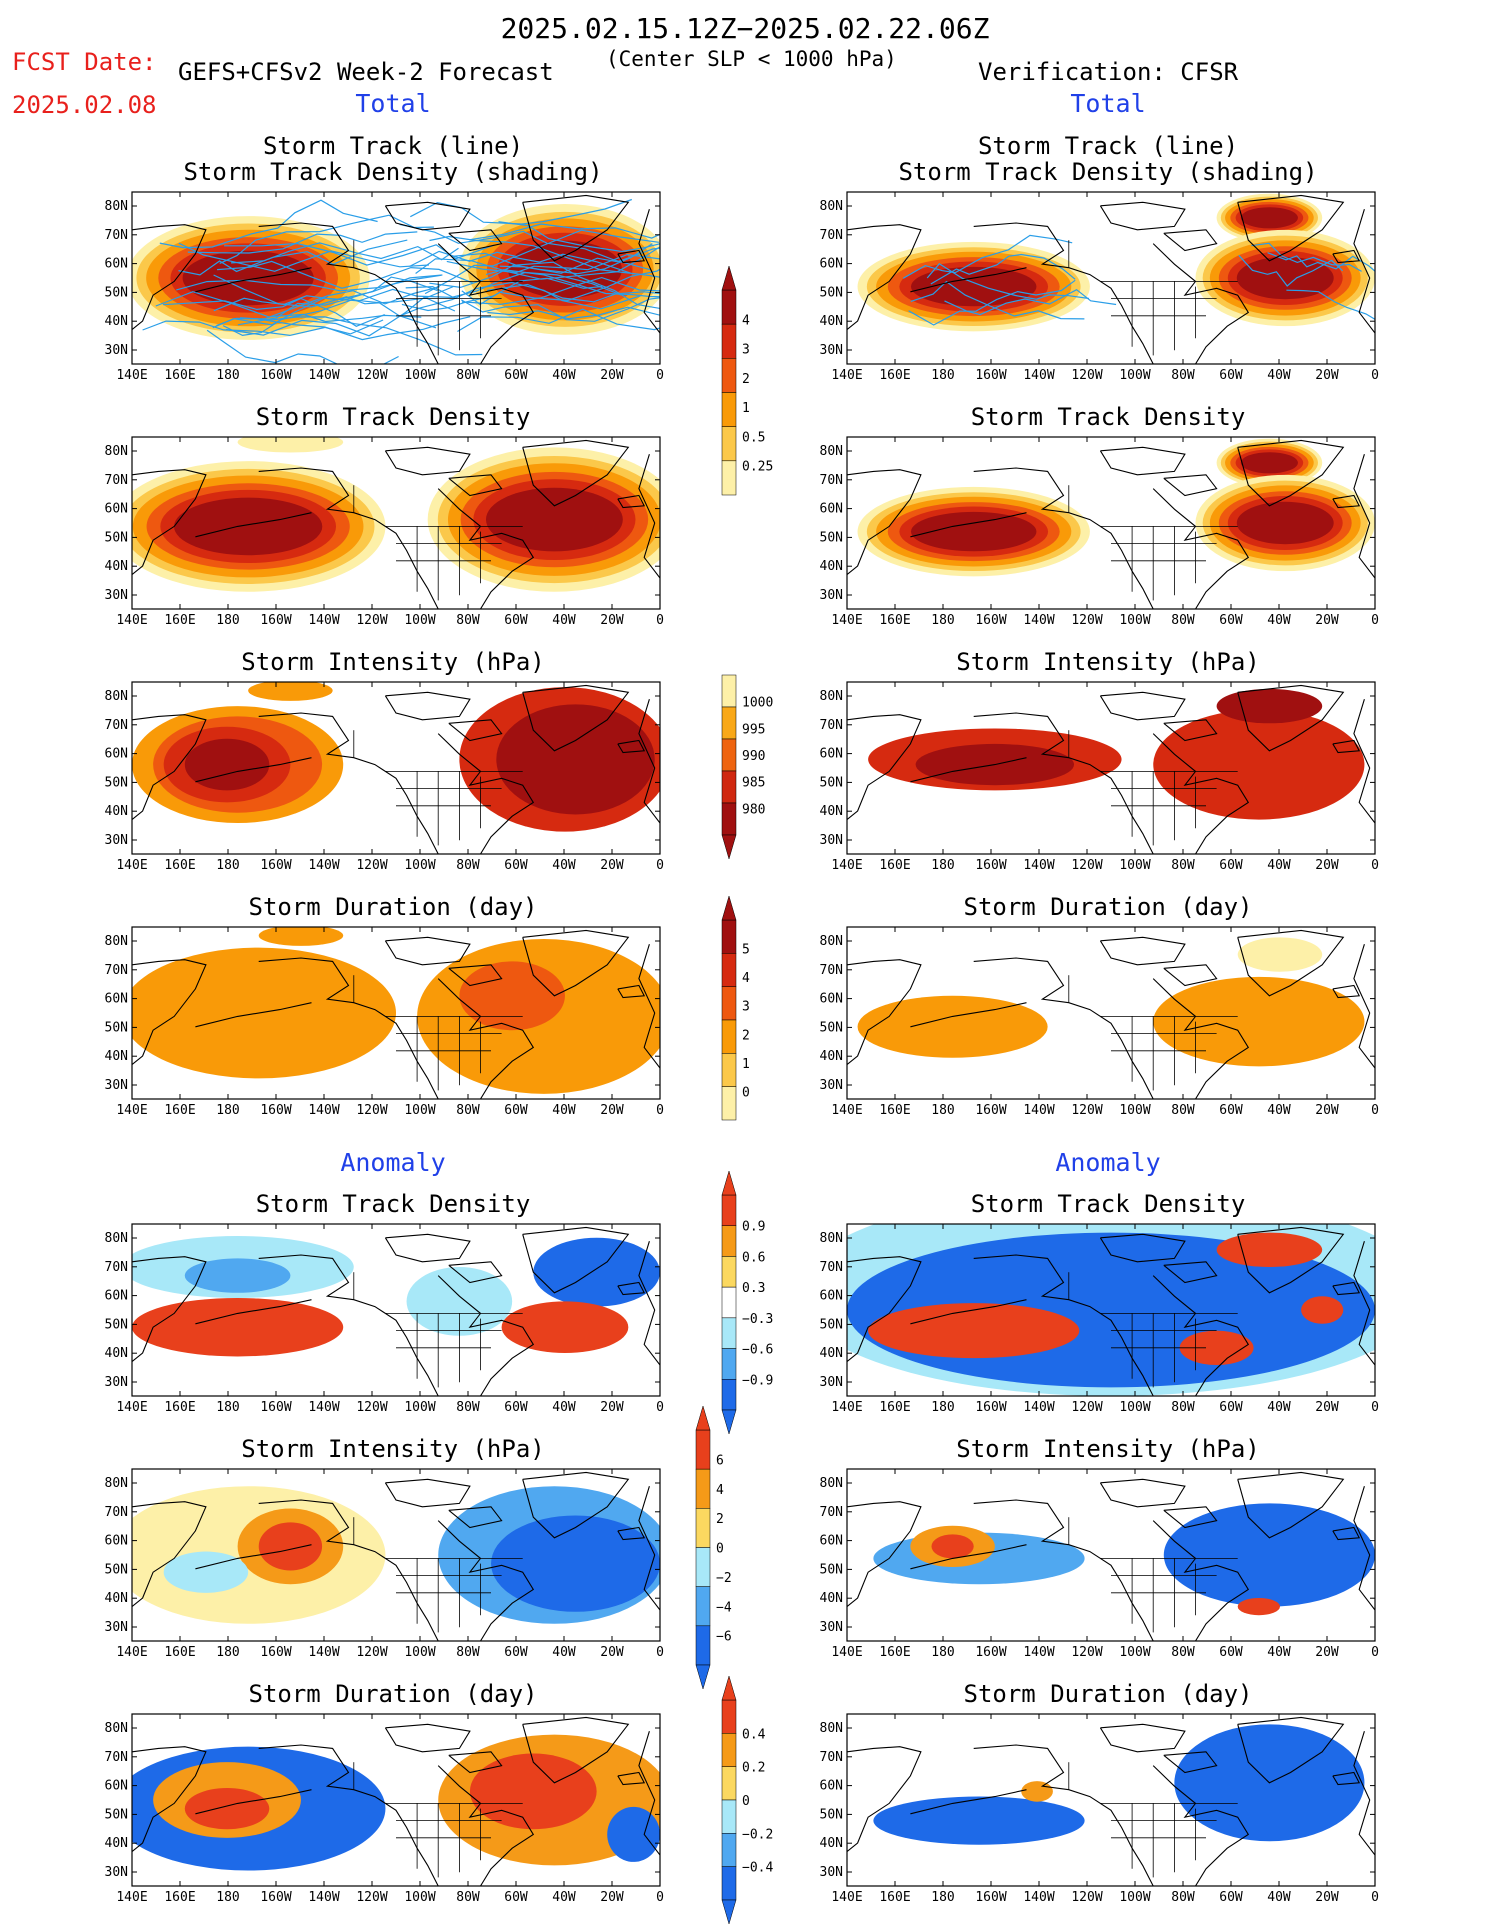  What do you see at coordinates (753, 809) in the screenshot?
I see `colorbar-label: 980` at bounding box center [753, 809].